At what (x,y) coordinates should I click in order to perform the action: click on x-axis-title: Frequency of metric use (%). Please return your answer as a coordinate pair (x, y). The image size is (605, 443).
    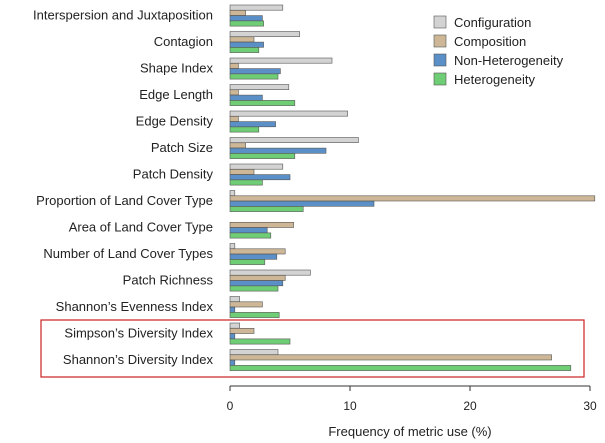
    Looking at the image, I should click on (409, 431).